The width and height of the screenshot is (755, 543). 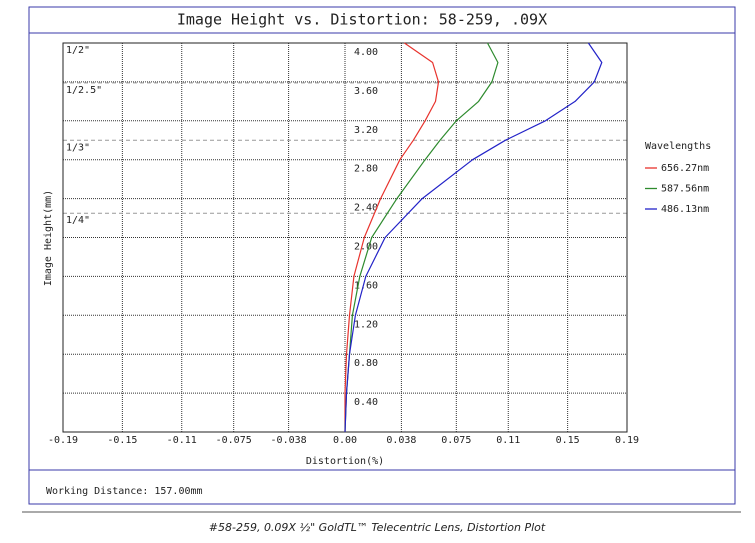 What do you see at coordinates (508, 440) in the screenshot?
I see `x-tick-label: 0.11` at bounding box center [508, 440].